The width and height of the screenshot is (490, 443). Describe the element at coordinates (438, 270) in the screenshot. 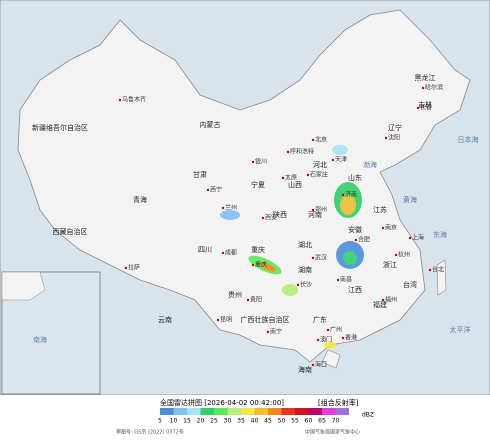

I see `city-label: 台北` at that location.